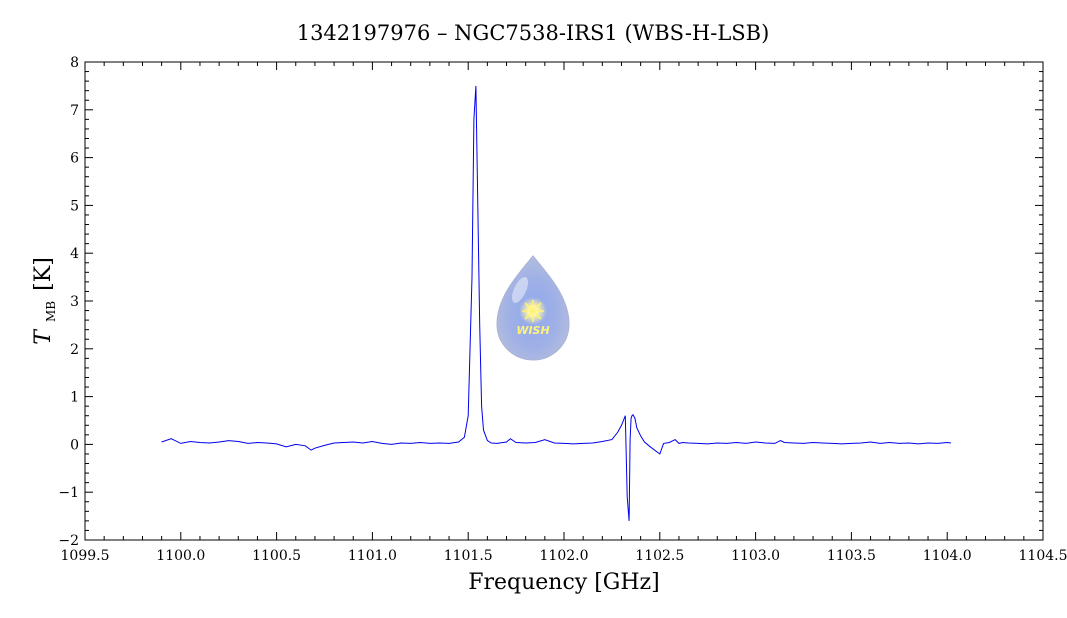 The image size is (1067, 618). I want to click on x-tick-label: 1103.5, so click(851, 556).